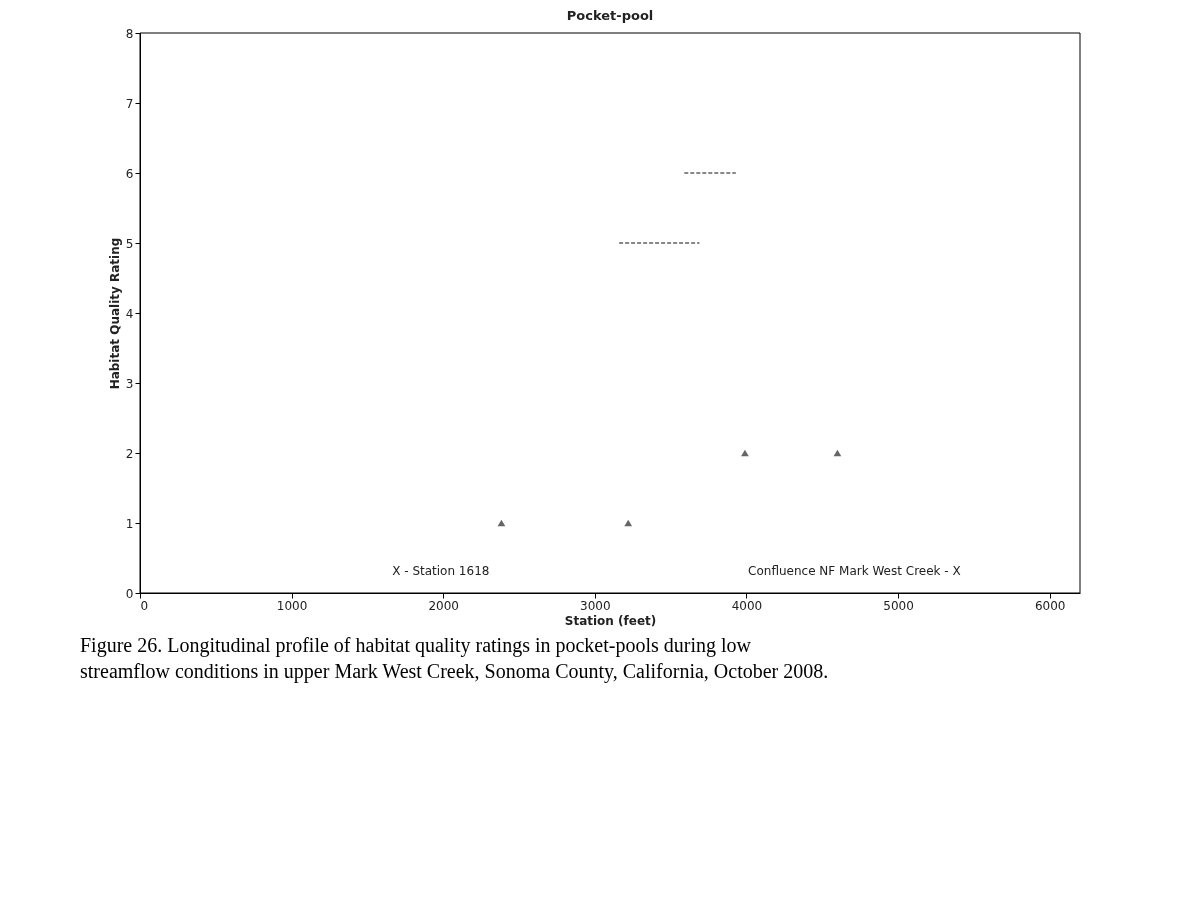 This screenshot has width=1187, height=913. What do you see at coordinates (441, 571) in the screenshot?
I see `annotation: X - Station 1618` at bounding box center [441, 571].